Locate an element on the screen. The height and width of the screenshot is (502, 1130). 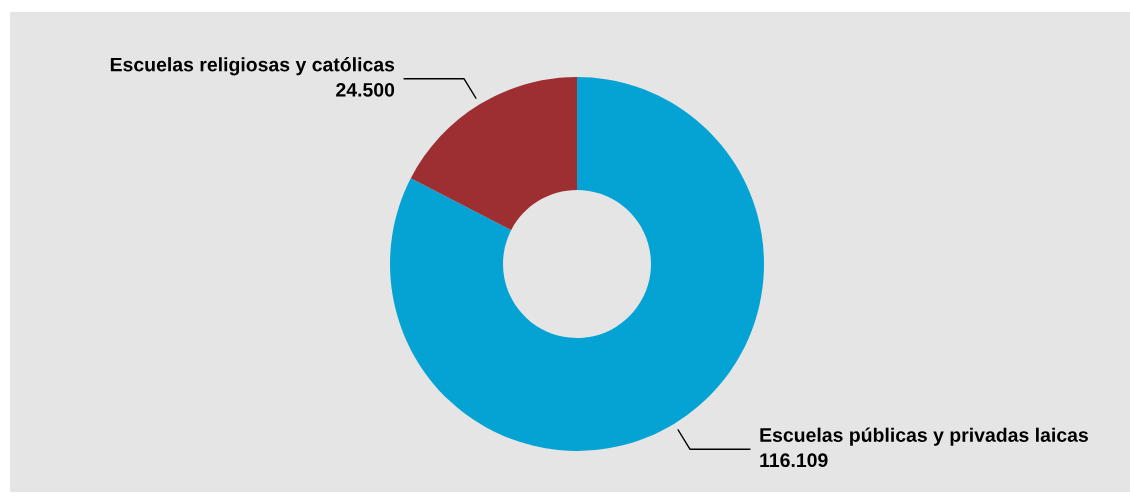
slice-label: Escuelas religiosas y católicas is located at coordinates (252, 66).